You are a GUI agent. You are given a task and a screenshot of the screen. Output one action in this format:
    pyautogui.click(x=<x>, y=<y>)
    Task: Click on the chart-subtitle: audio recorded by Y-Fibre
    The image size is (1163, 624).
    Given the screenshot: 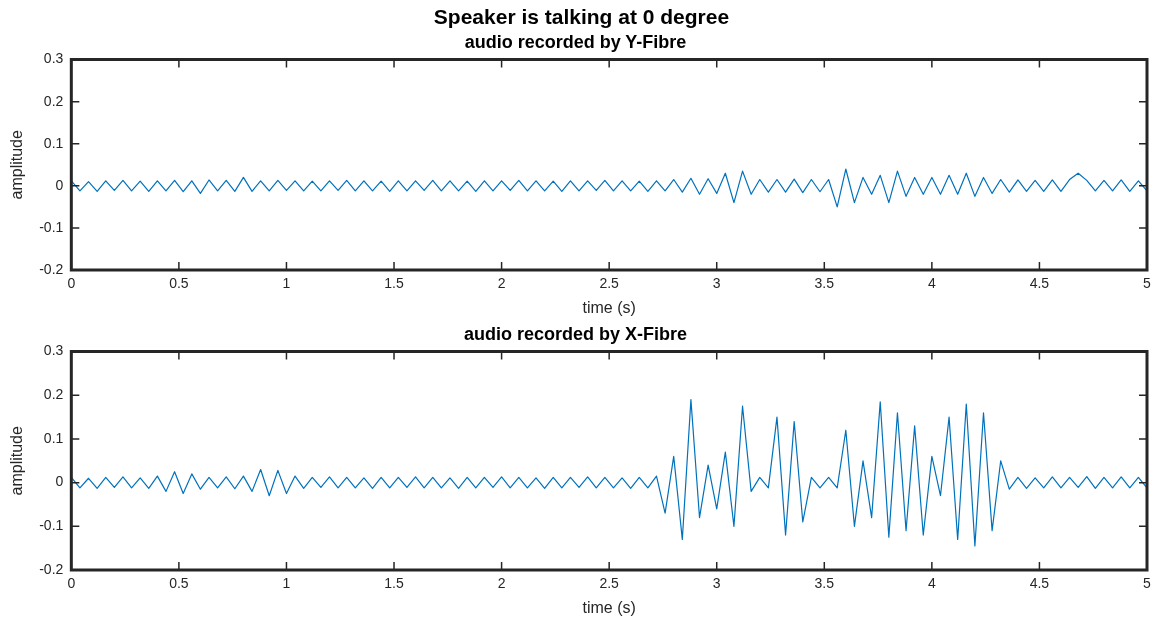 What is the action you would take?
    pyautogui.click(x=575, y=41)
    